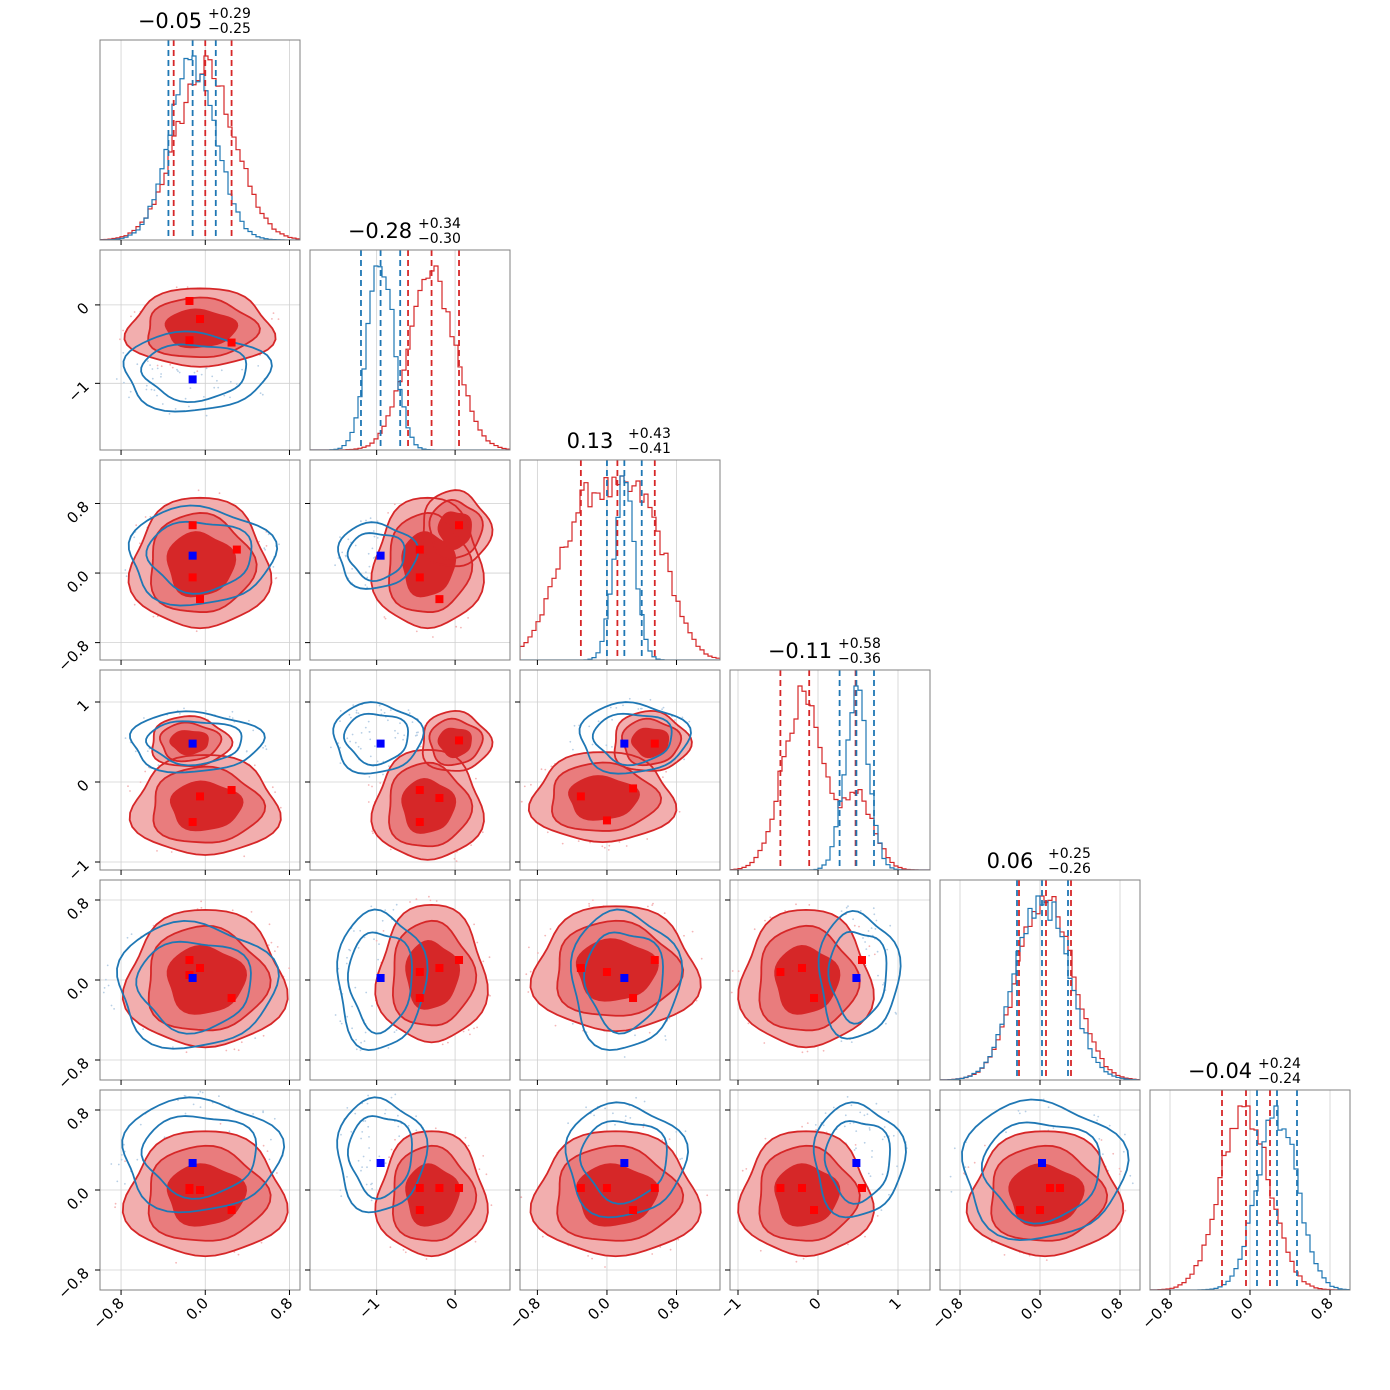  What do you see at coordinates (229, 29) in the screenshot?
I see `panel-title-minus: −0.25` at bounding box center [229, 29].